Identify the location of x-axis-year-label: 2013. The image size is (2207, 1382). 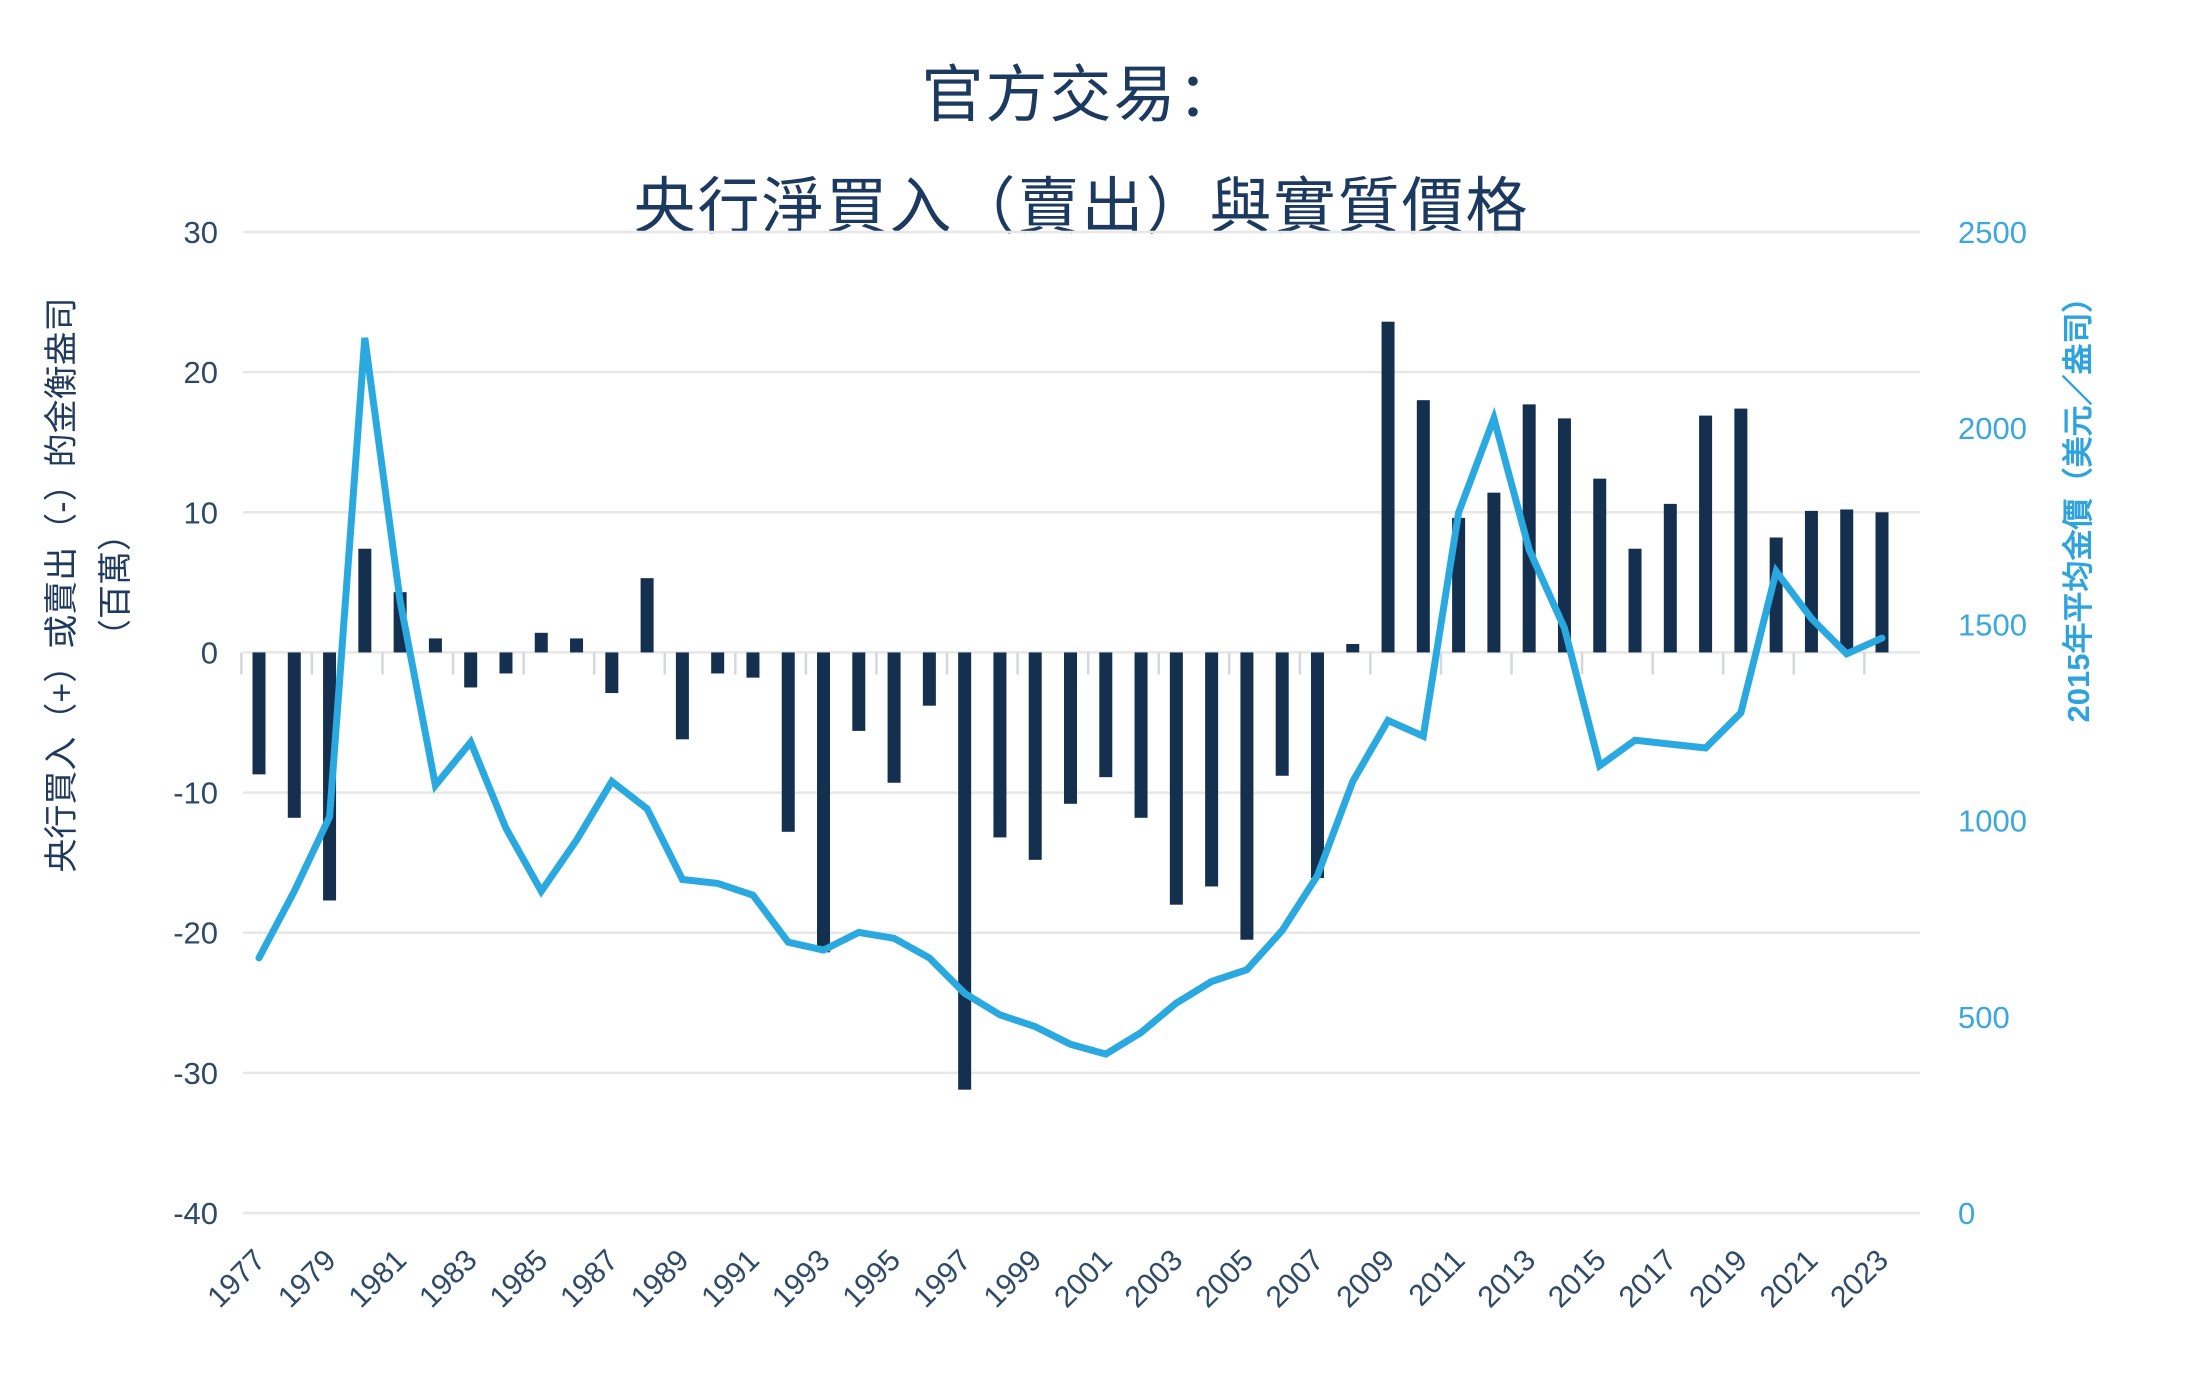
(1507, 1279).